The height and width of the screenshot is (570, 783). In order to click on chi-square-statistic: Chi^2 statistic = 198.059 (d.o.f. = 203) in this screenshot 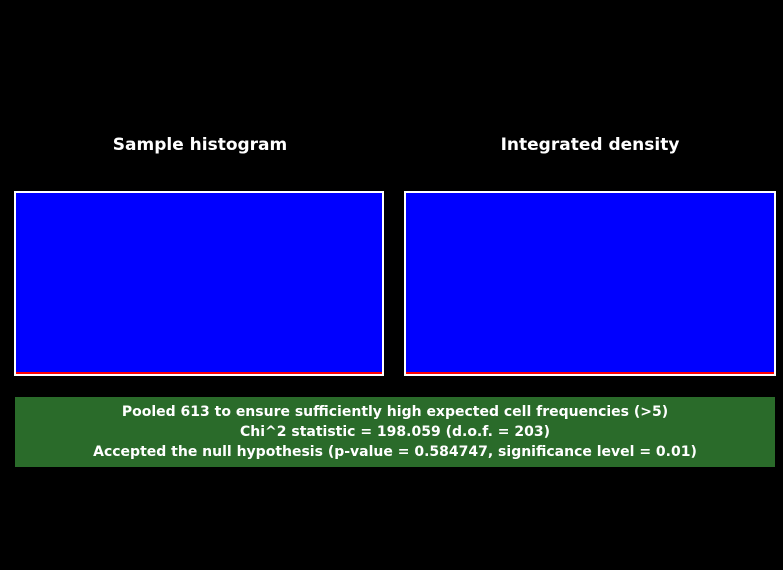, I will do `click(394, 432)`.